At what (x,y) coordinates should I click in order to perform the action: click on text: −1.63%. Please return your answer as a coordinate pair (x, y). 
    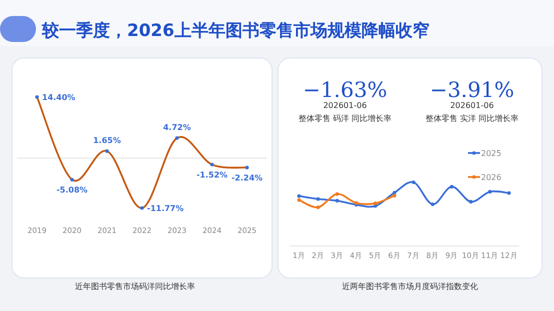
    Looking at the image, I should click on (345, 90).